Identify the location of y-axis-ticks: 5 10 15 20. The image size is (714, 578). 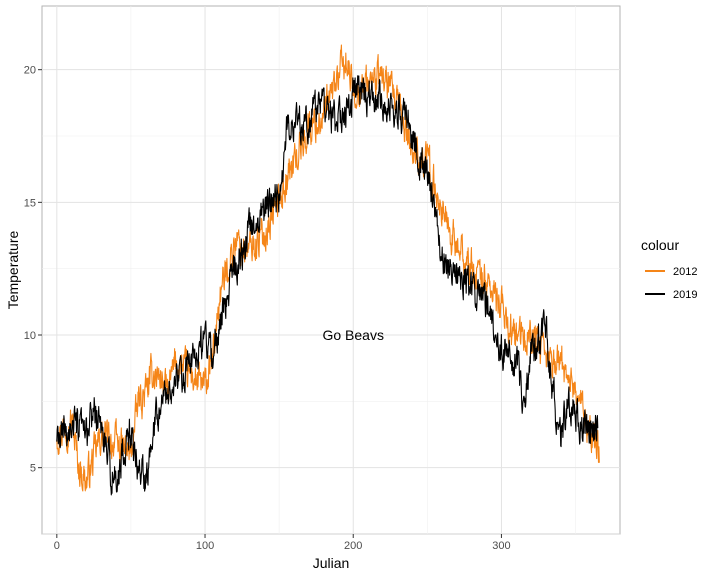
(33, 270).